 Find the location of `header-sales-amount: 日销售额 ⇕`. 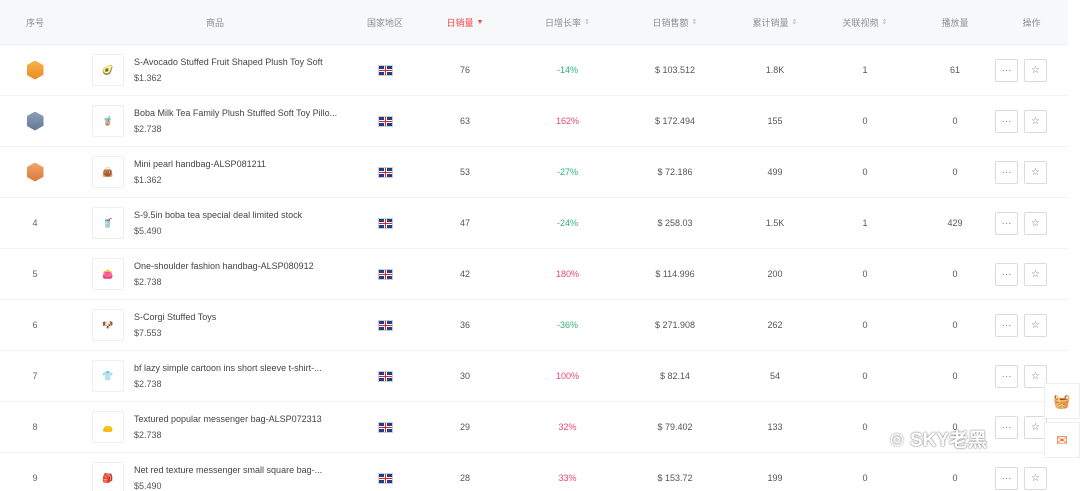

header-sales-amount: 日销售额 ⇕ is located at coordinates (675, 22).